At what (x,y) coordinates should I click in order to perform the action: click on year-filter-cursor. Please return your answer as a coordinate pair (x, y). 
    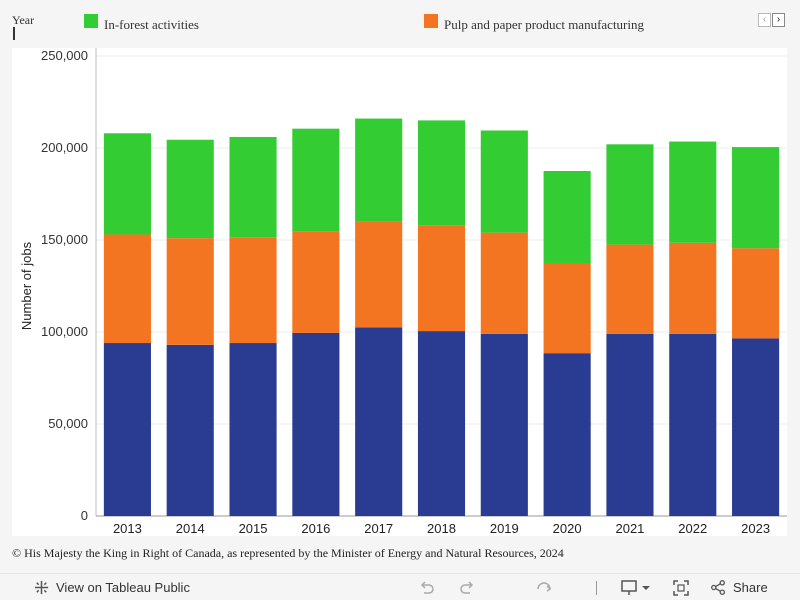
    Looking at the image, I should click on (14, 33).